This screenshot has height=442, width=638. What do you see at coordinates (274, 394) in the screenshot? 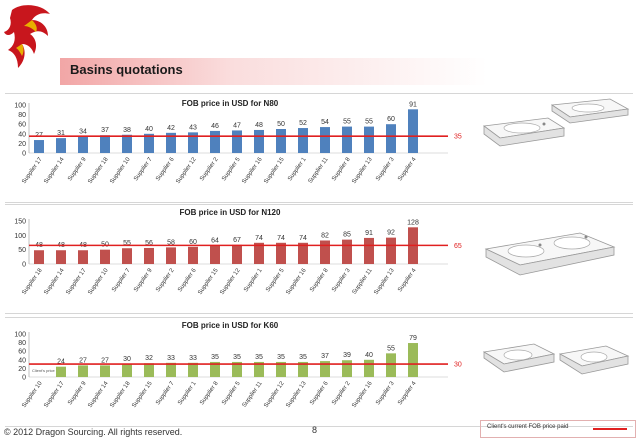
I see `x-tick-label: Supplier 12` at bounding box center [274, 394].